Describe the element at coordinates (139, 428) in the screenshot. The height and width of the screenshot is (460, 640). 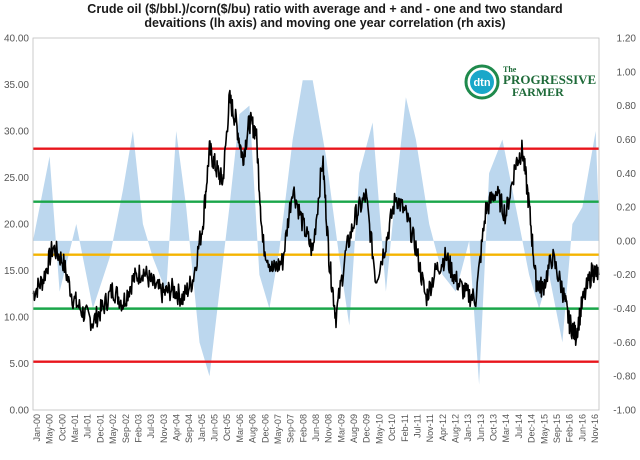
I see `x-tick-label: Feb-03` at that location.